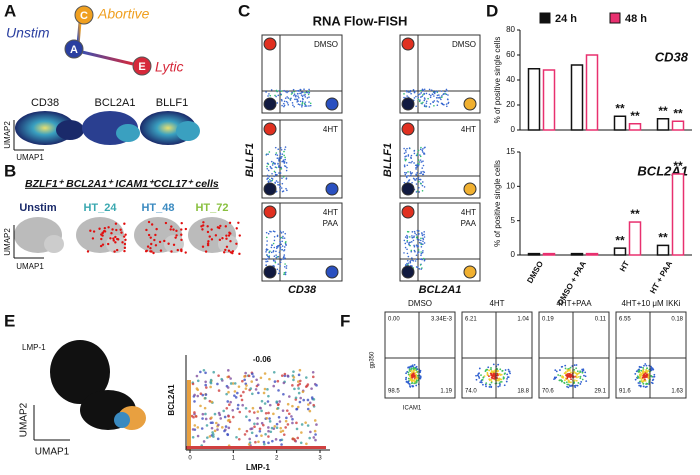 The height and width of the screenshot is (475, 700). Describe the element at coordinates (100, 208) in the screenshot. I see `group-label: HT_24` at that location.